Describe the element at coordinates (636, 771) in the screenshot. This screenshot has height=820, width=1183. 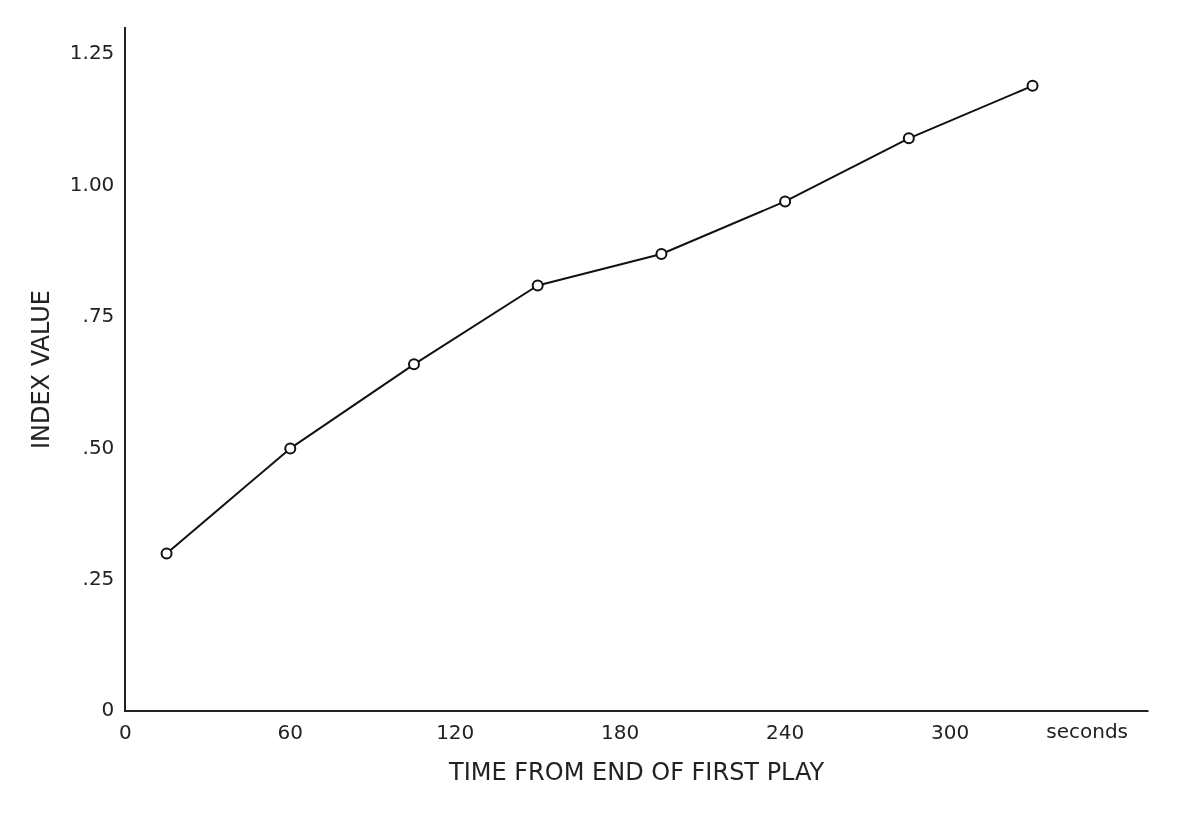
I see `x-axis-title: TIME FROM END OF FIRST PLAY` at that location.